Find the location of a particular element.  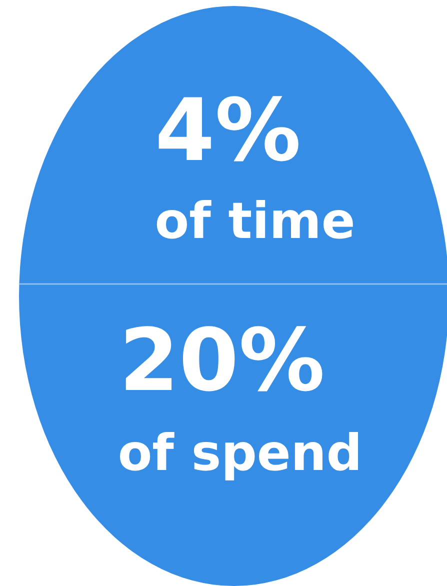

data-label: 20% is located at coordinates (222, 361).